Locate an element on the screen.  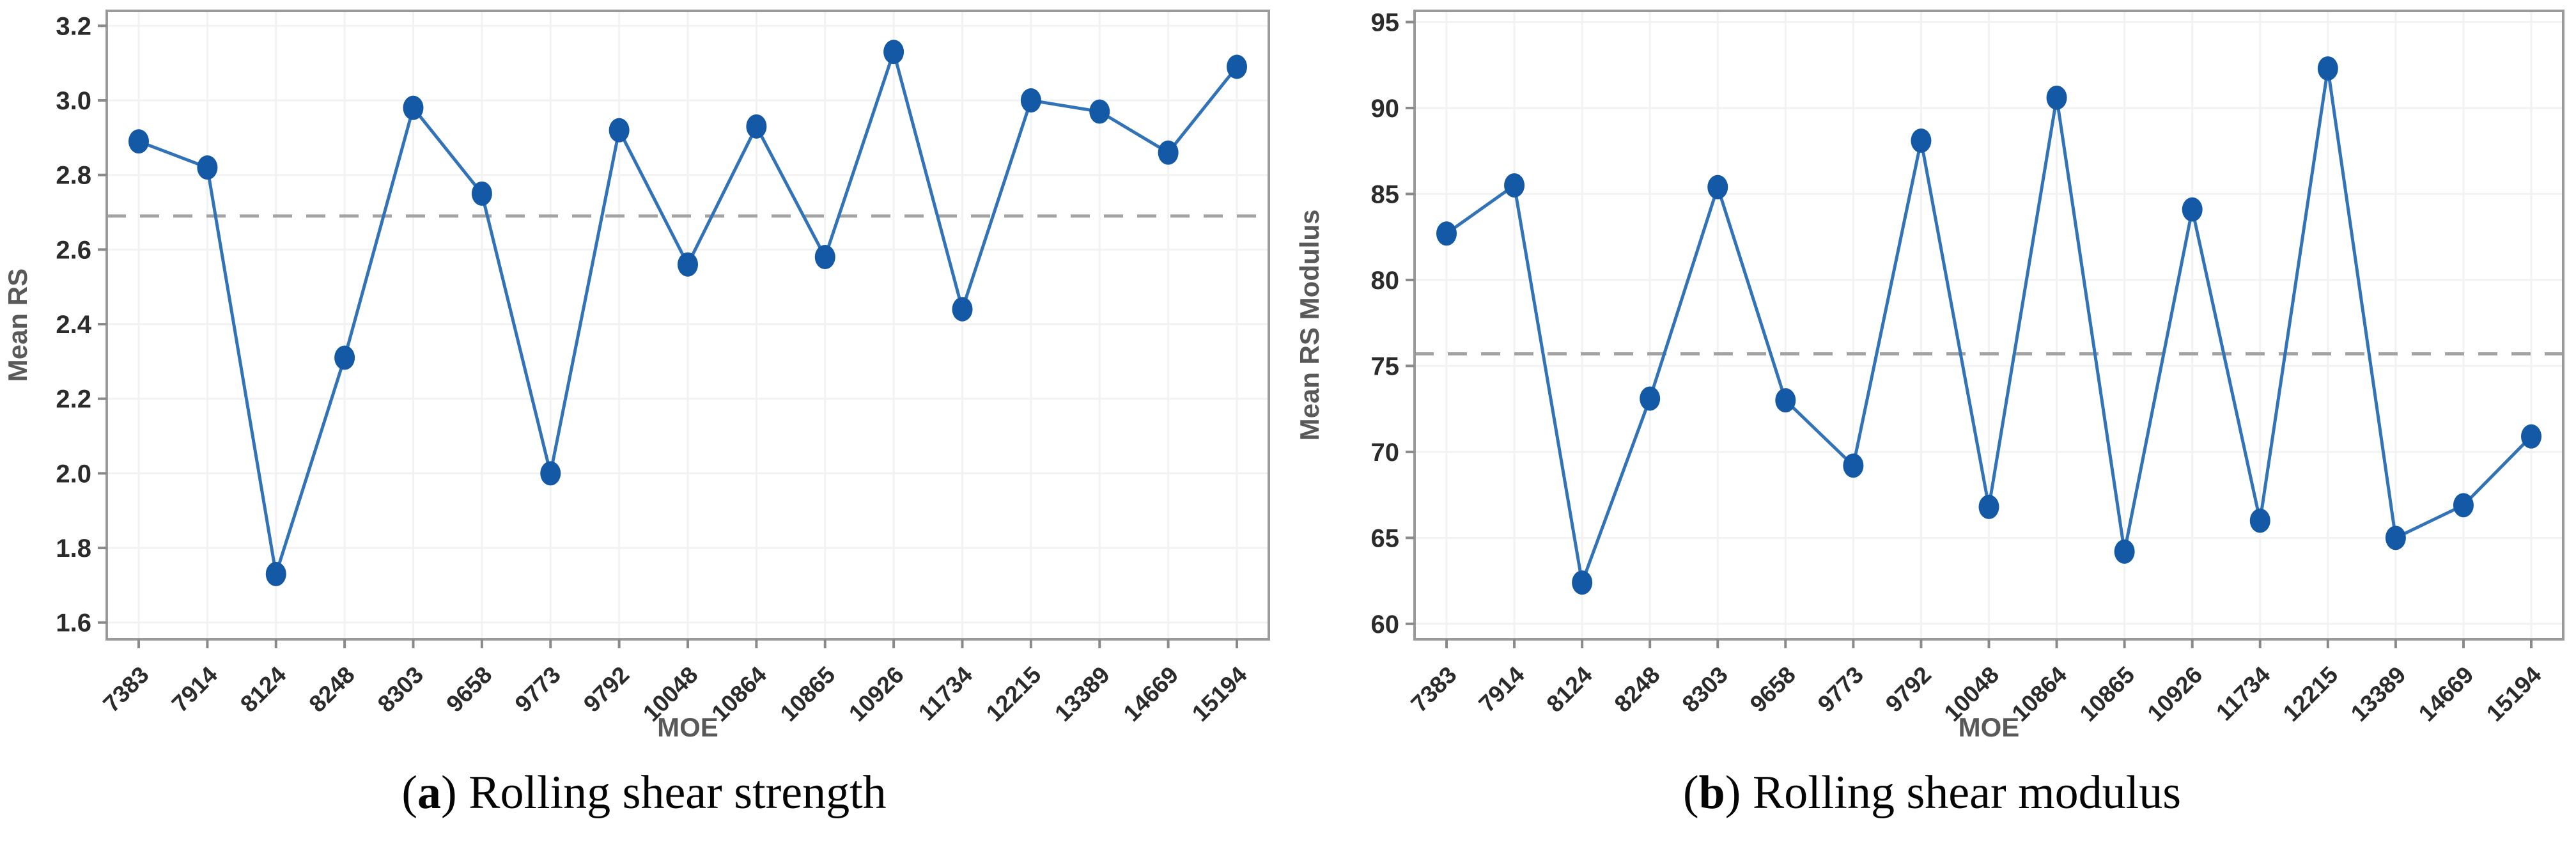
y-tick-label: 95 is located at coordinates (1386, 22).